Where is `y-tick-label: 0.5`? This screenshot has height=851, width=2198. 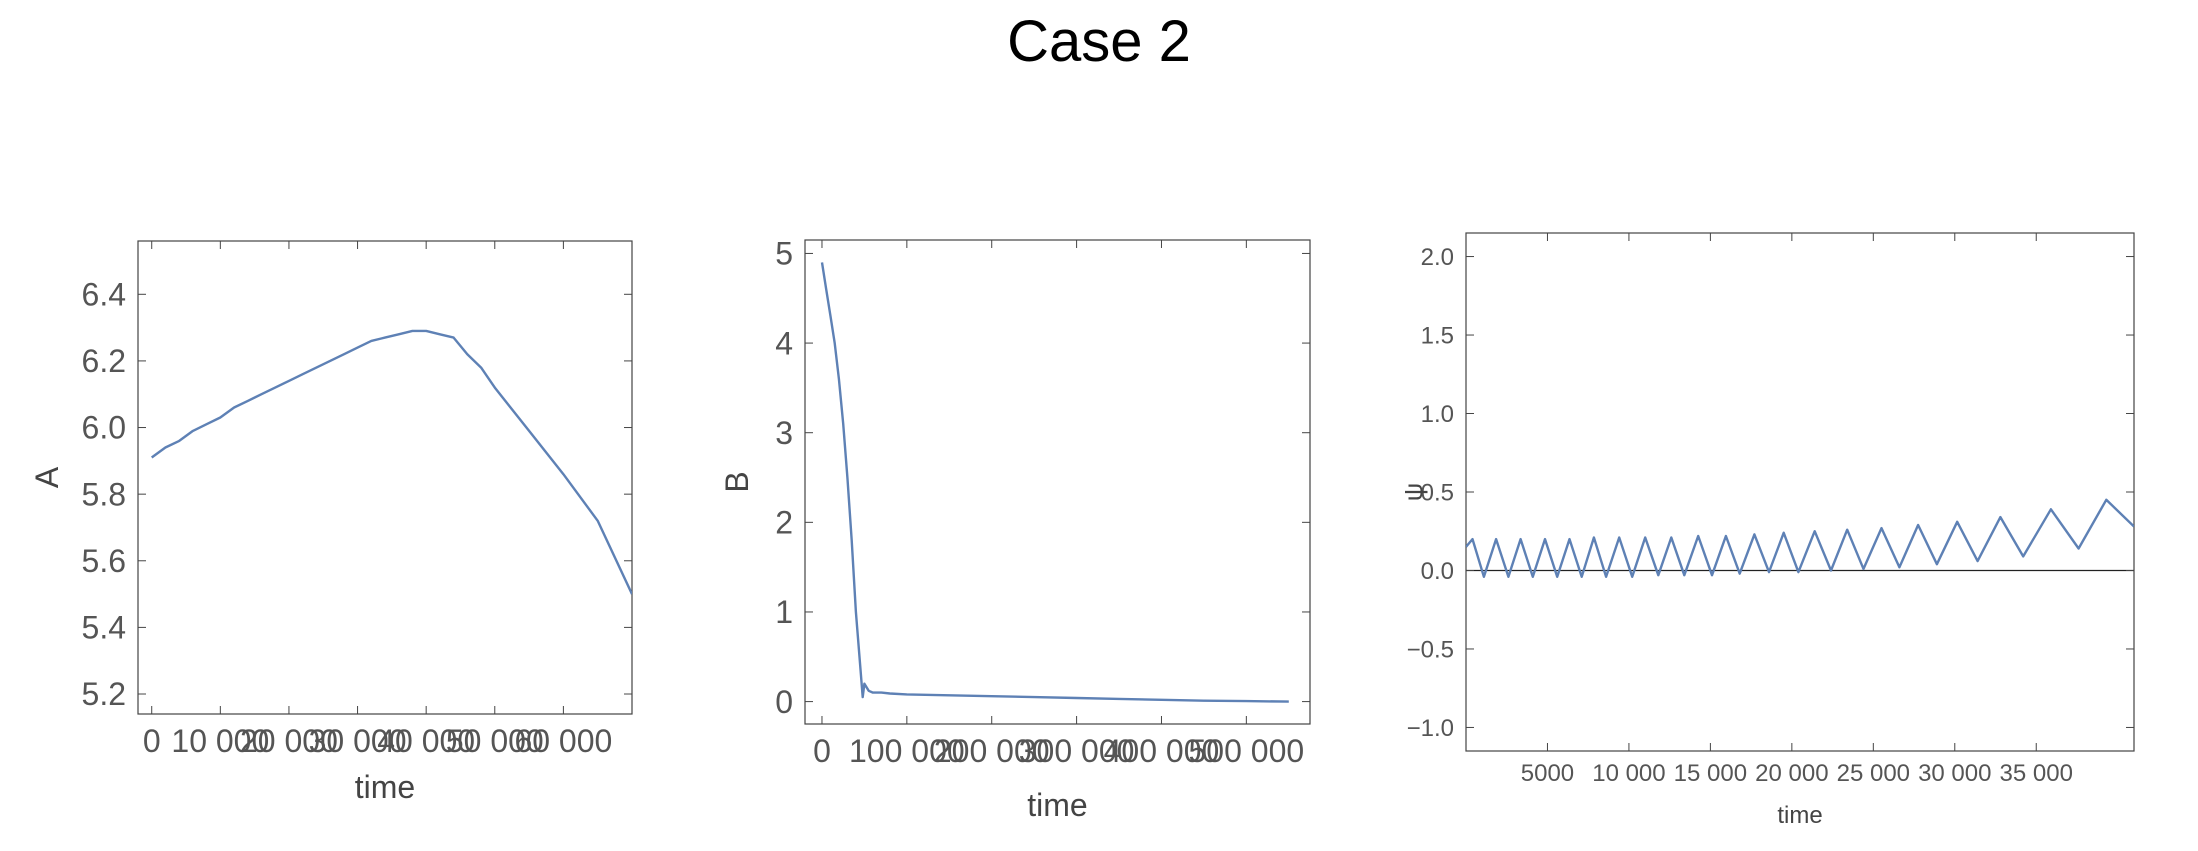 y-tick-label: 0.5 is located at coordinates (1437, 492).